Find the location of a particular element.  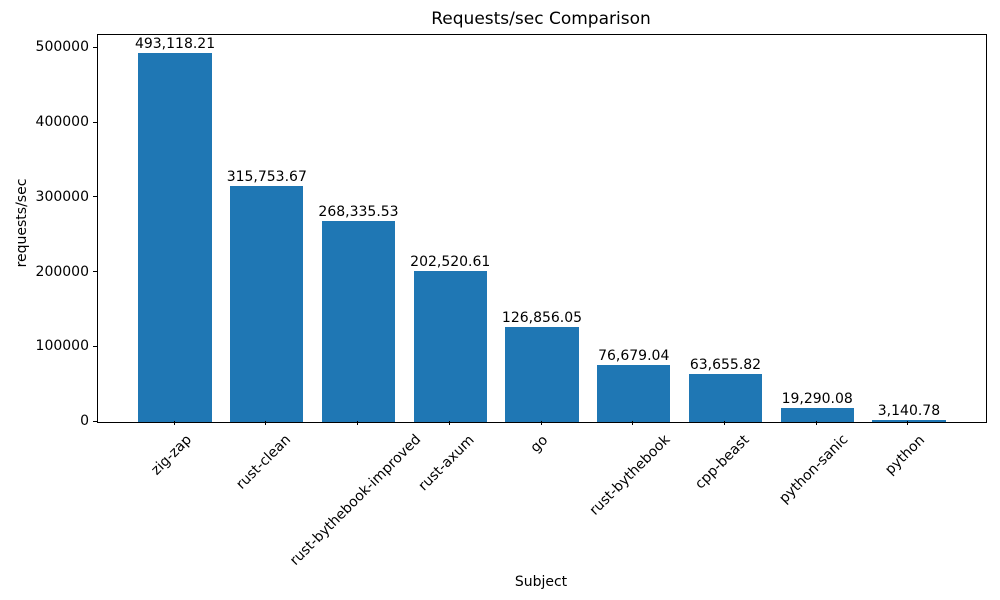

x-tick-label: rust-axum is located at coordinates (446, 463).